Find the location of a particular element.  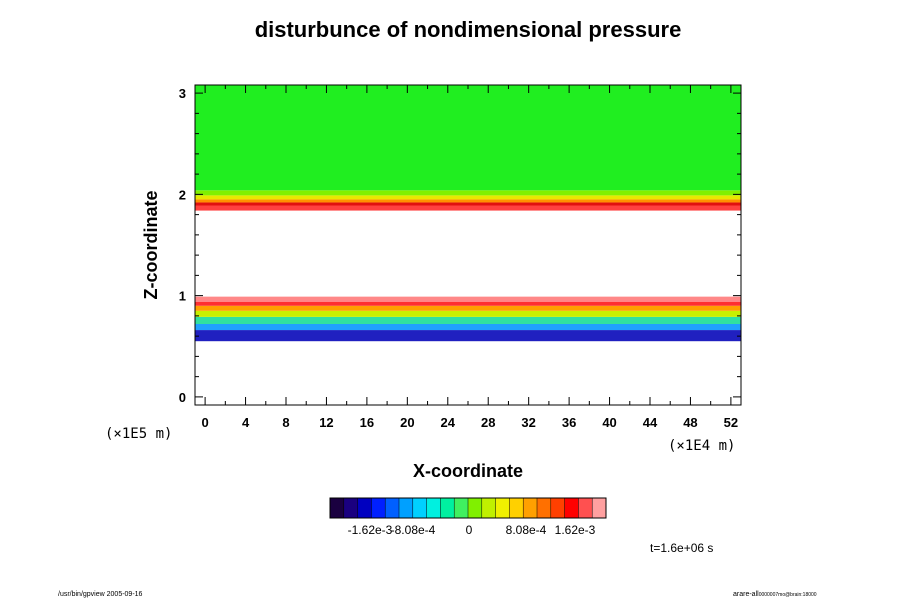

x-tick-label-12: 48 is located at coordinates (690, 422).